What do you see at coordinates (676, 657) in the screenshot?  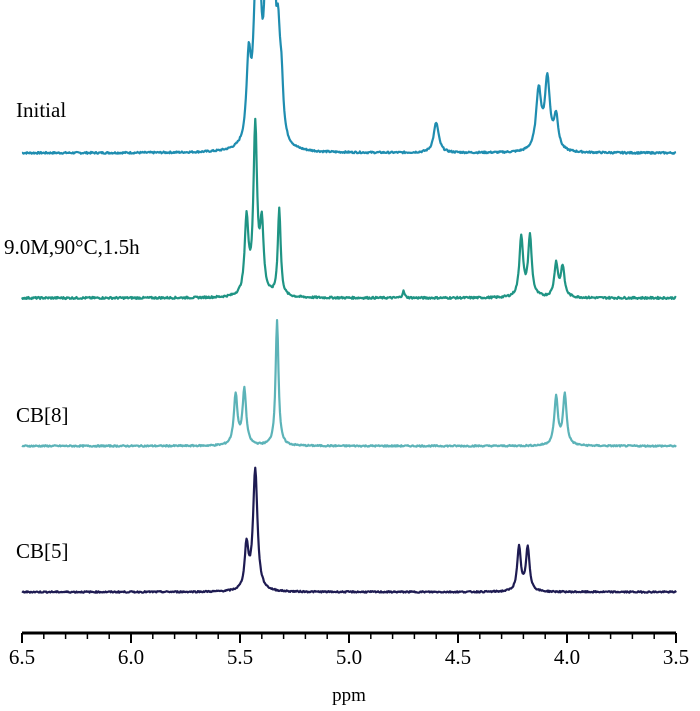 I see `x-tick-label: 3.5` at bounding box center [676, 657].